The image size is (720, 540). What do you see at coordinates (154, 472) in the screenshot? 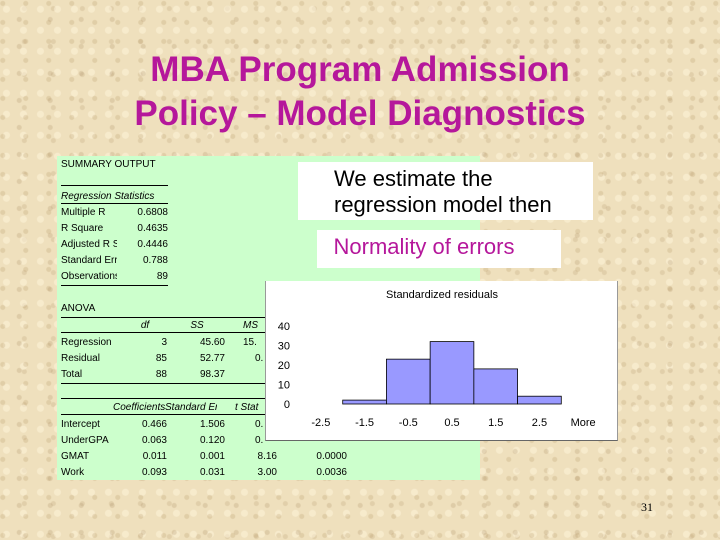
I see `coef-value: 0.093` at bounding box center [154, 472].